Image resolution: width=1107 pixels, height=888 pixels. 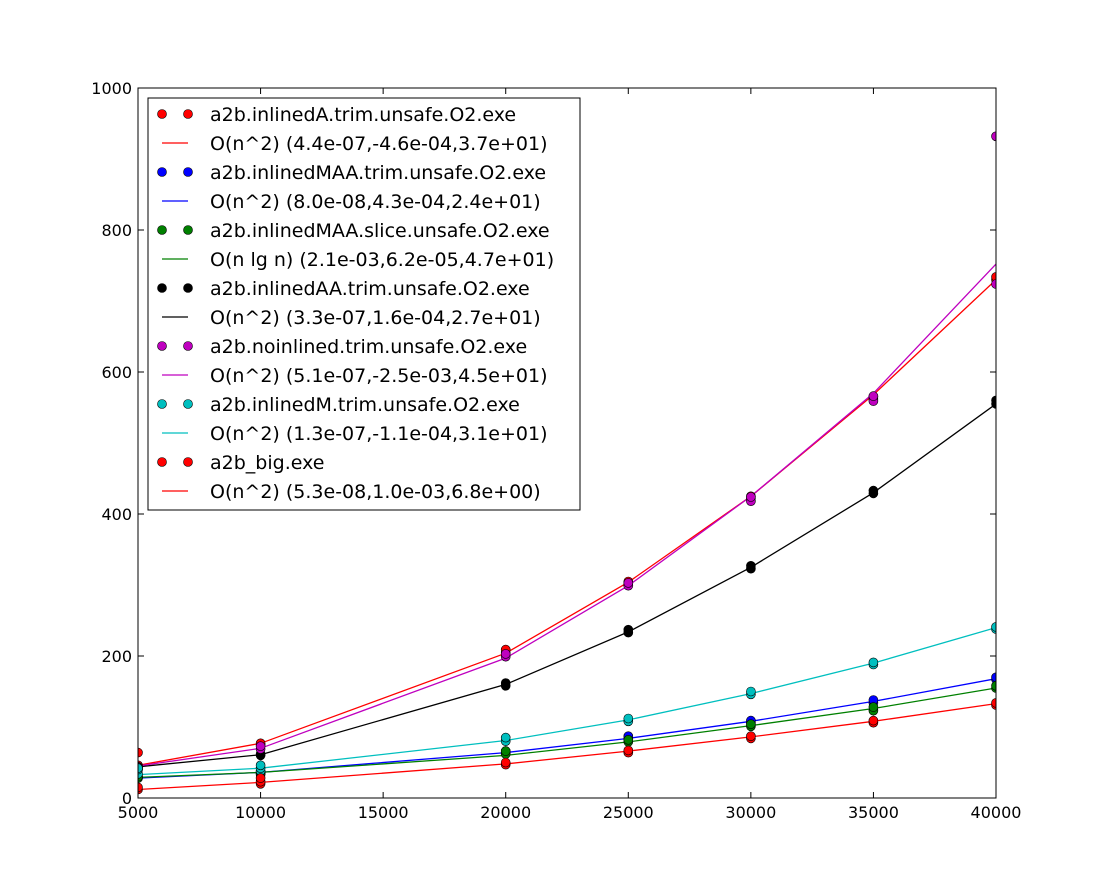 What do you see at coordinates (116, 230) in the screenshot?
I see `y-tick-label: 800` at bounding box center [116, 230].